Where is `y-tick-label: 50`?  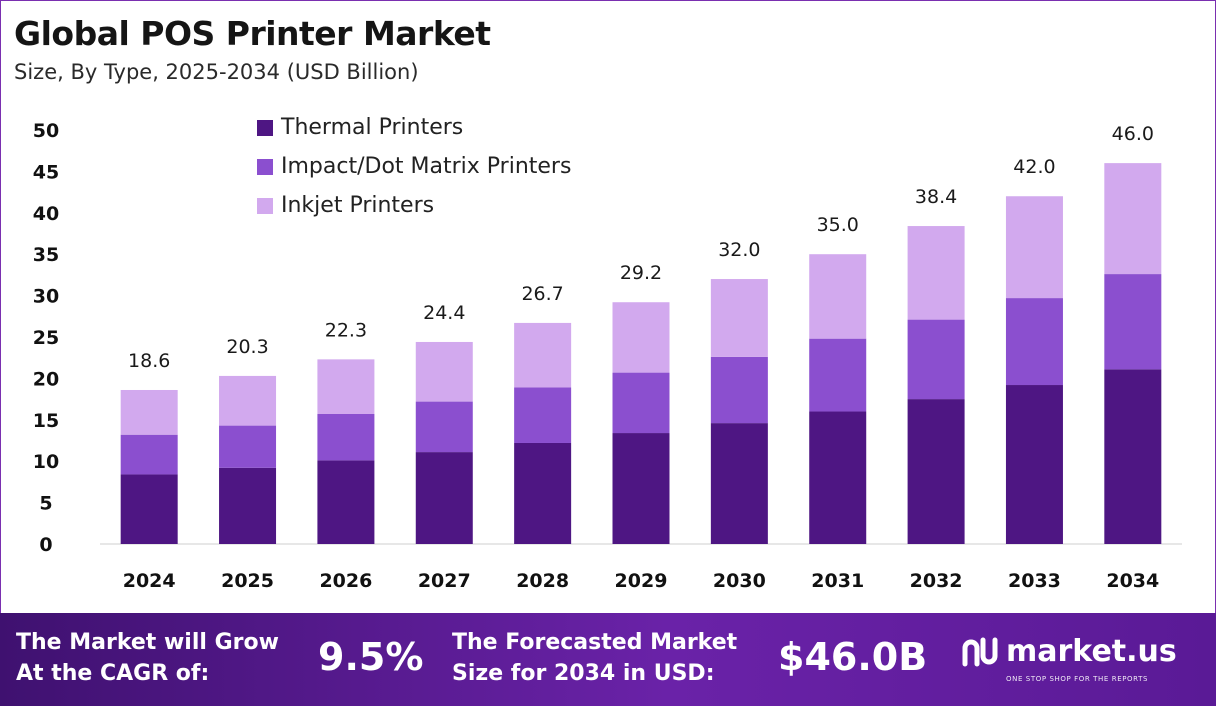 y-tick-label: 50 is located at coordinates (46, 131).